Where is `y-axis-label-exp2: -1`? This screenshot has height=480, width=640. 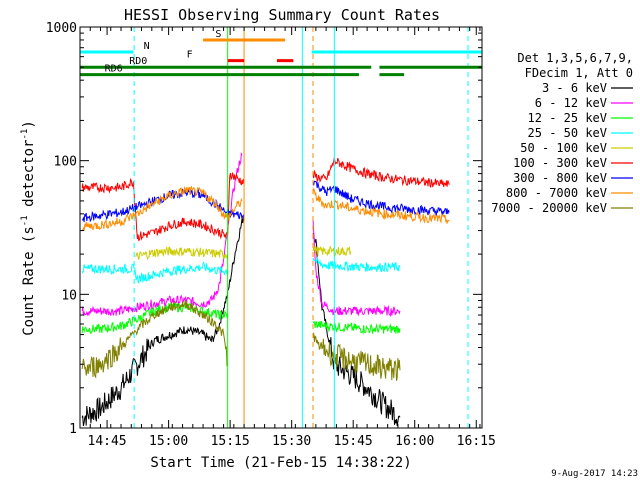
y-axis-label-exp2: -1 is located at coordinates (25, 134).